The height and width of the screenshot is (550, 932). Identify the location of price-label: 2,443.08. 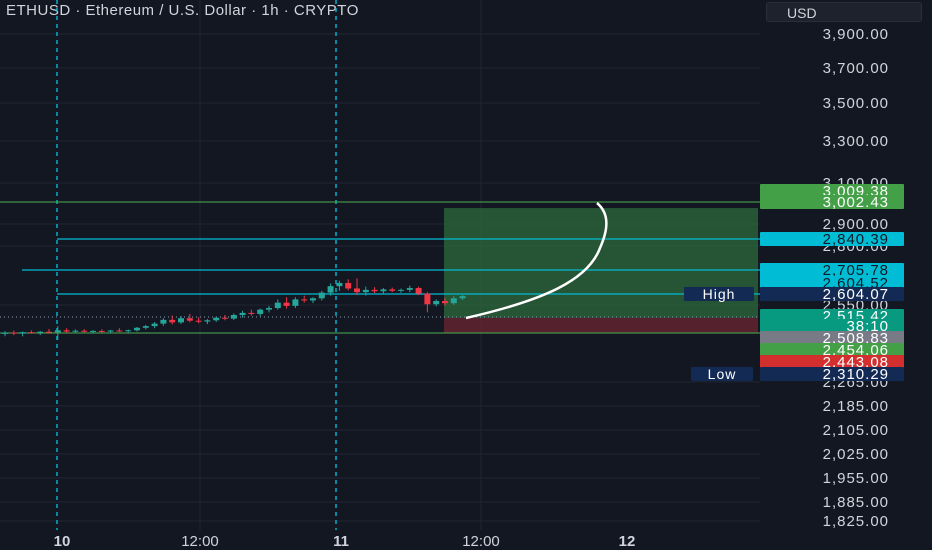
(832, 362).